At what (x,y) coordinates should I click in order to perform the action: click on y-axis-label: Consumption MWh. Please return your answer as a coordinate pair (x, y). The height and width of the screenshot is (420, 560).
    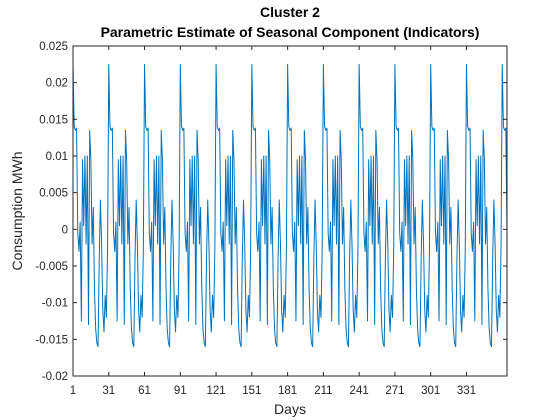
    Looking at the image, I should click on (17, 210).